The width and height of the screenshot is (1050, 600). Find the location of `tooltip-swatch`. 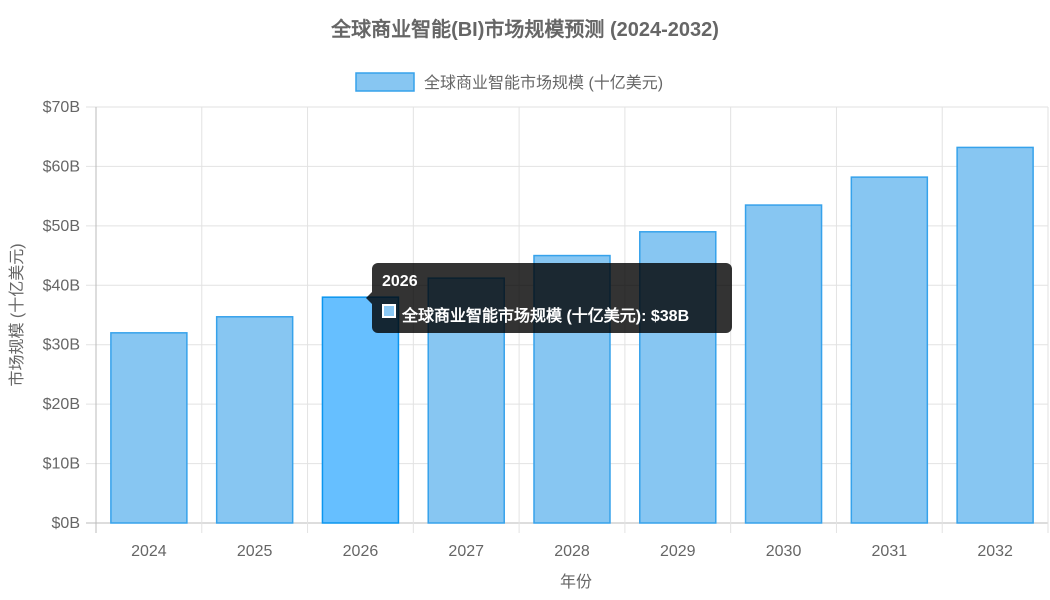

tooltip-swatch is located at coordinates (389, 311).